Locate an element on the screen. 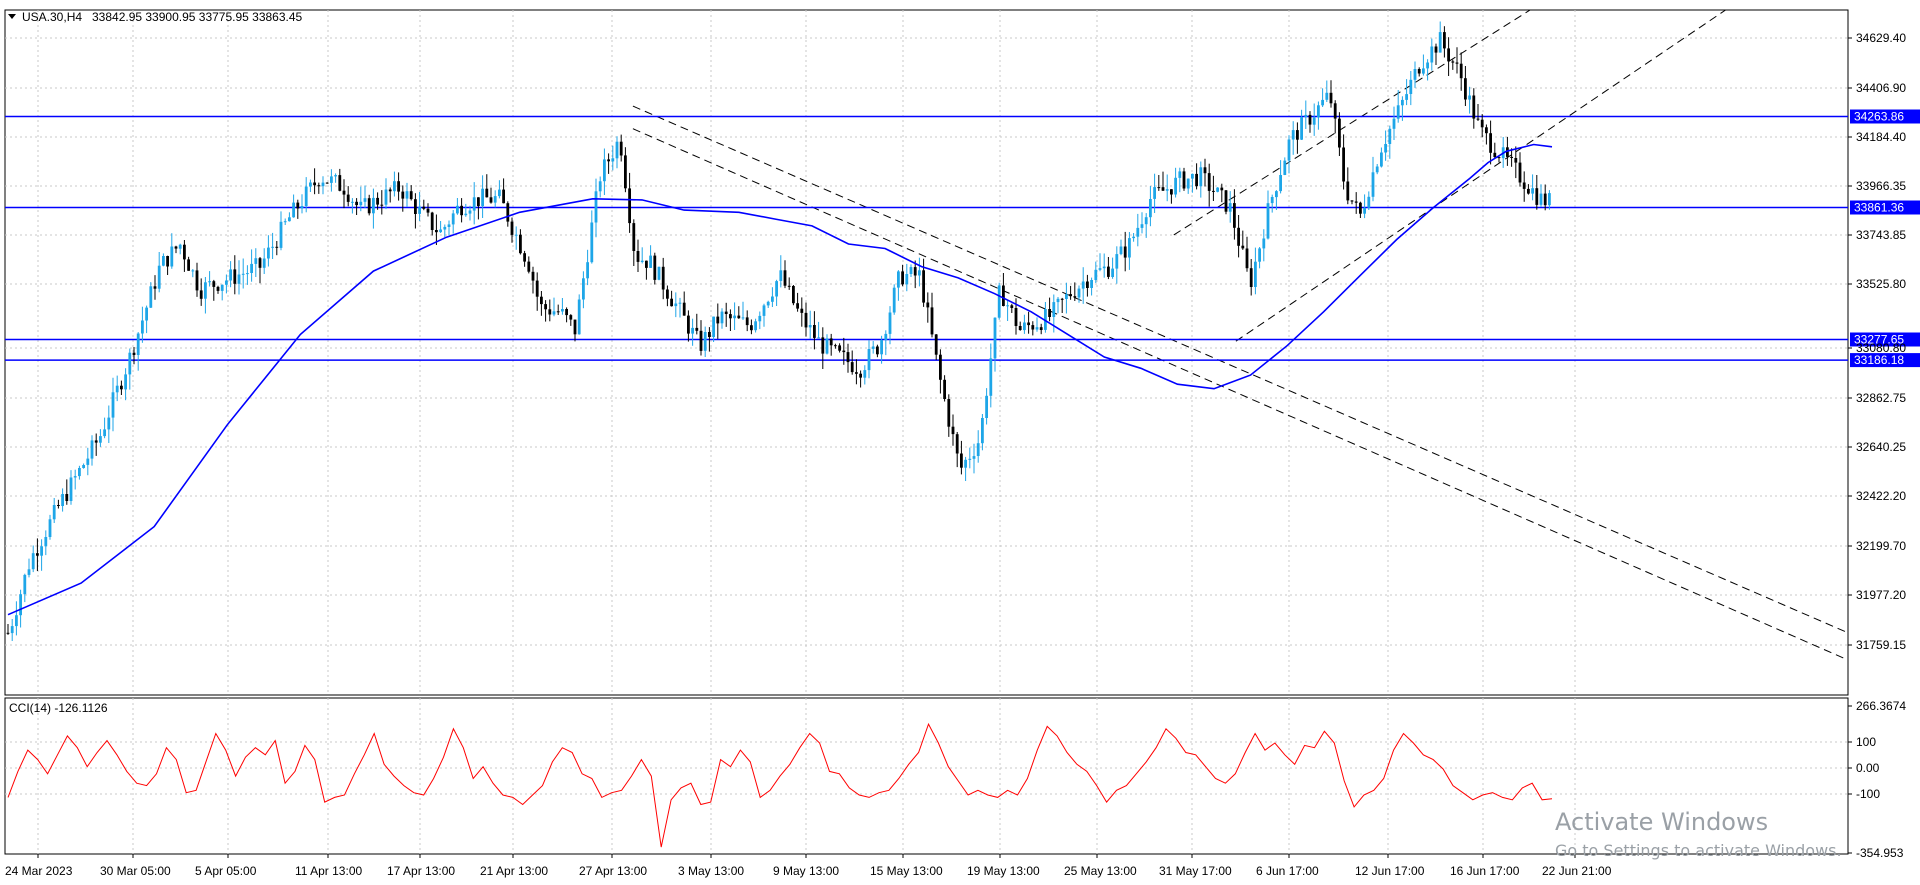  time-tick-label: 31 May 17:00 is located at coordinates (1195, 871).